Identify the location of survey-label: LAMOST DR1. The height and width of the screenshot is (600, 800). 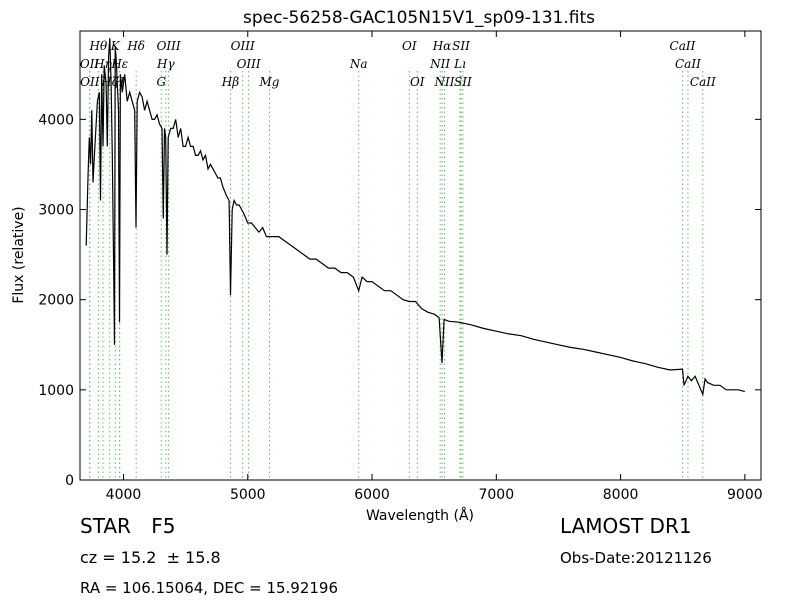
(626, 526).